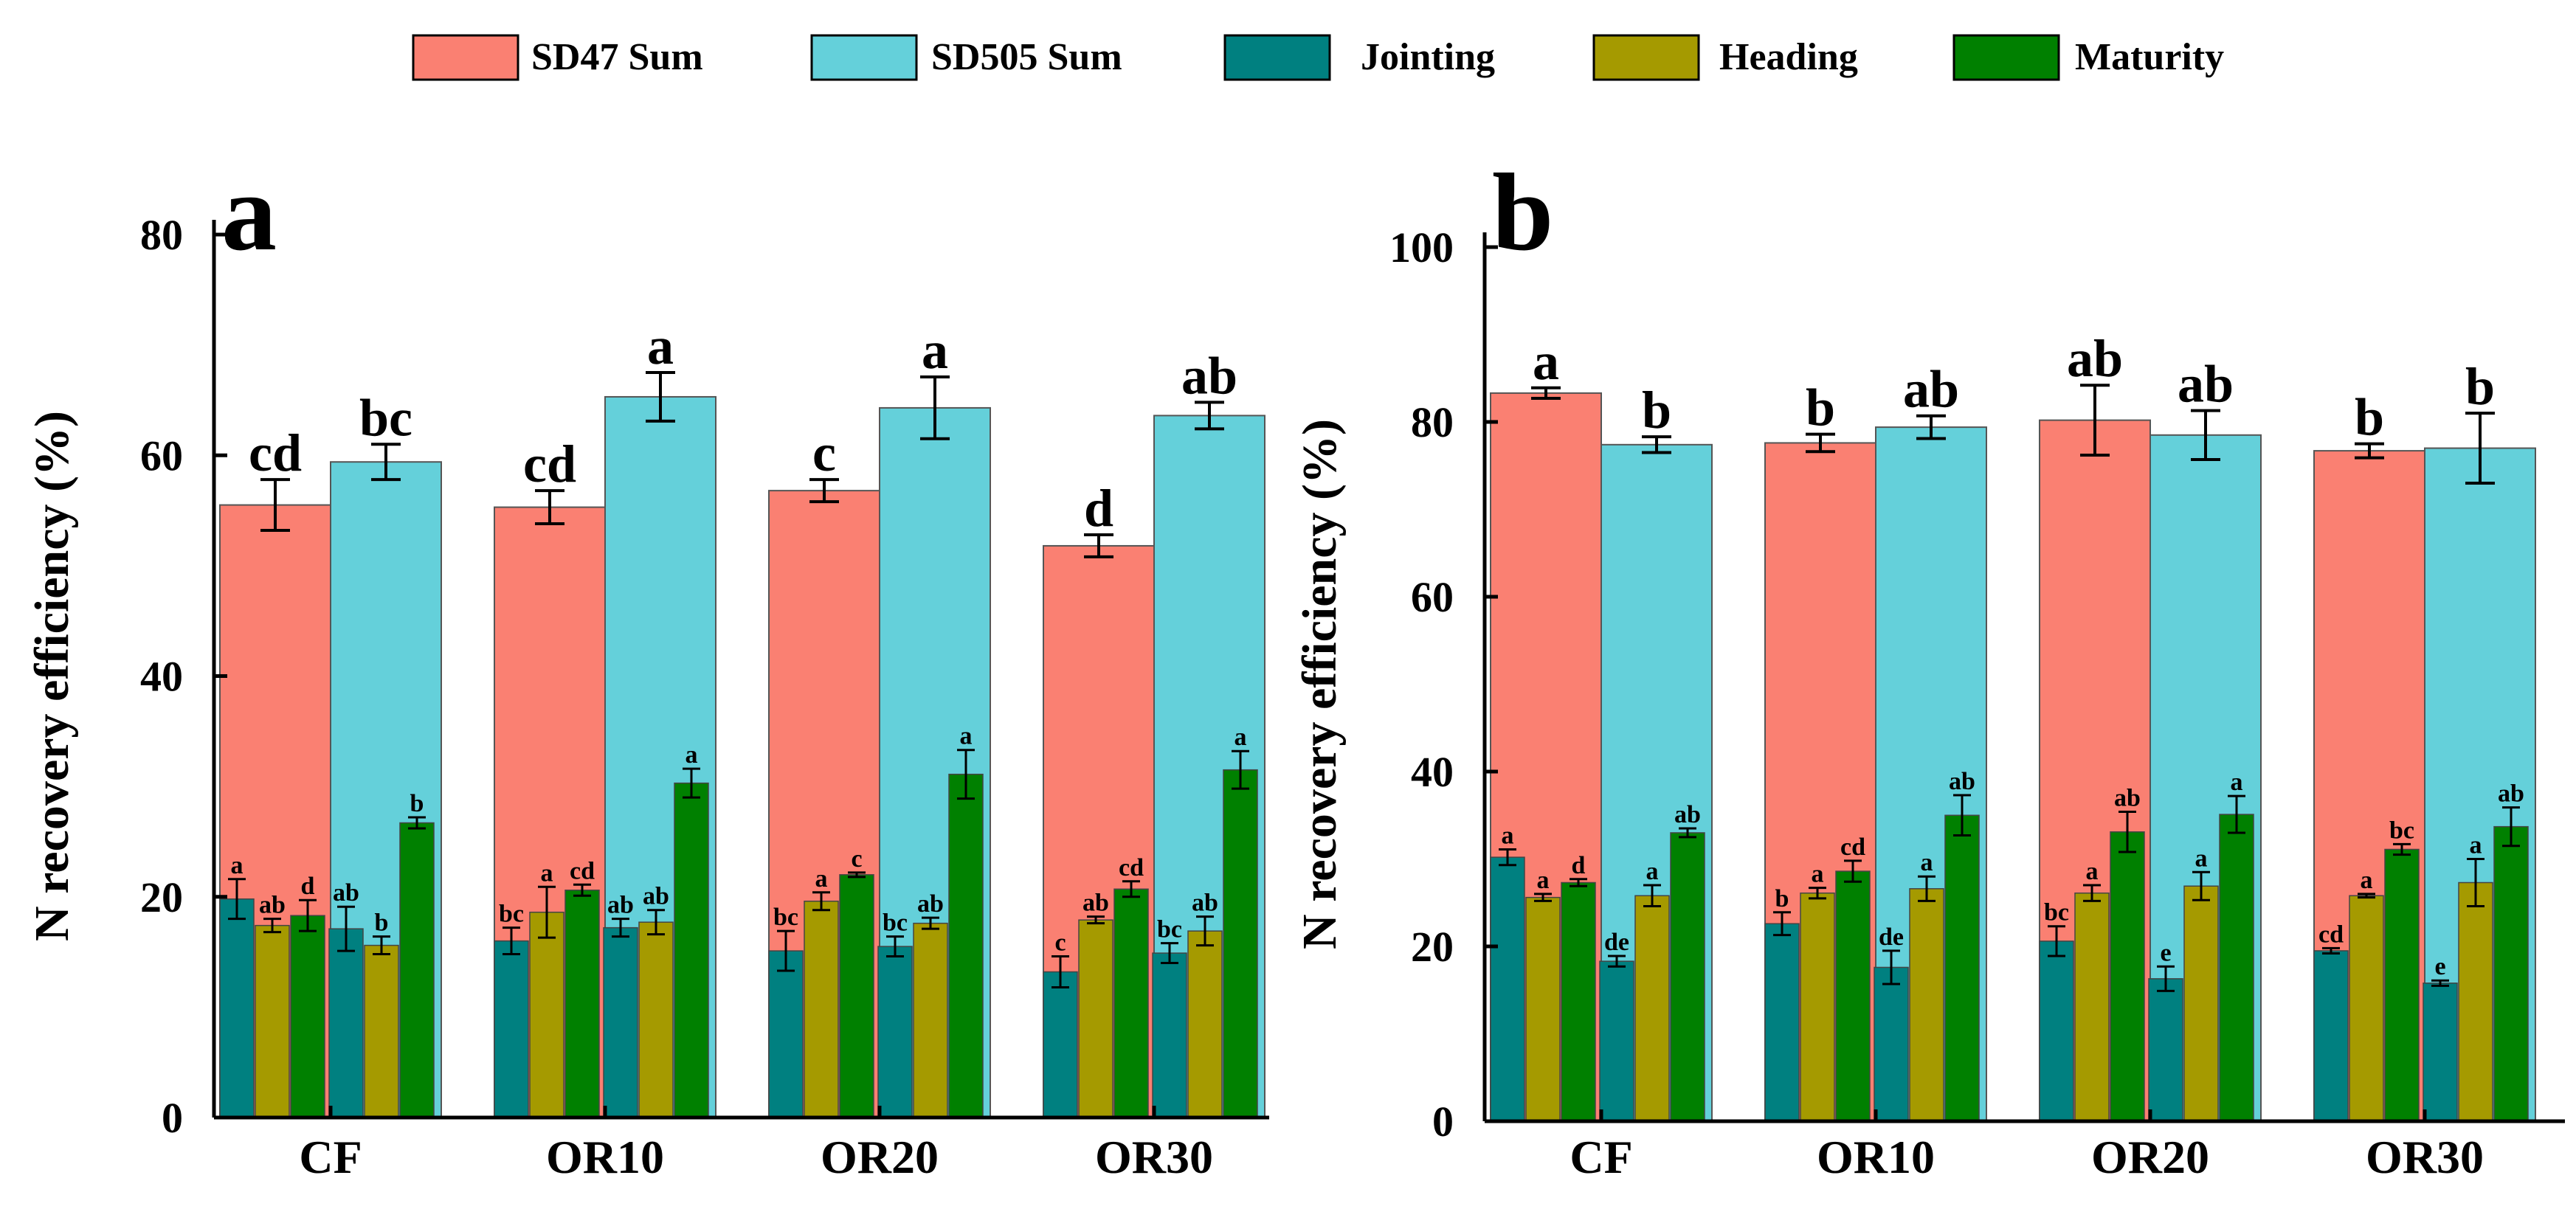 The height and width of the screenshot is (1209, 2576). What do you see at coordinates (249, 212) in the screenshot?
I see `panel-label: a` at bounding box center [249, 212].